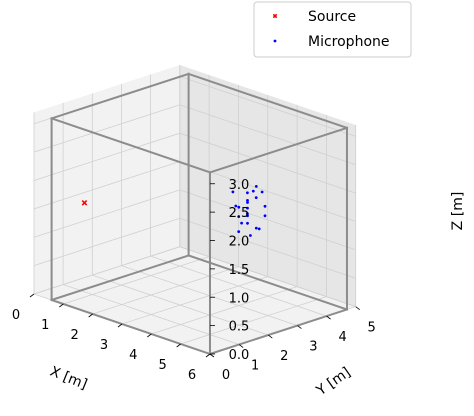 The height and width of the screenshot is (416, 474). Describe the element at coordinates (275, 41) in the screenshot. I see `legend-microphone-marker` at that location.